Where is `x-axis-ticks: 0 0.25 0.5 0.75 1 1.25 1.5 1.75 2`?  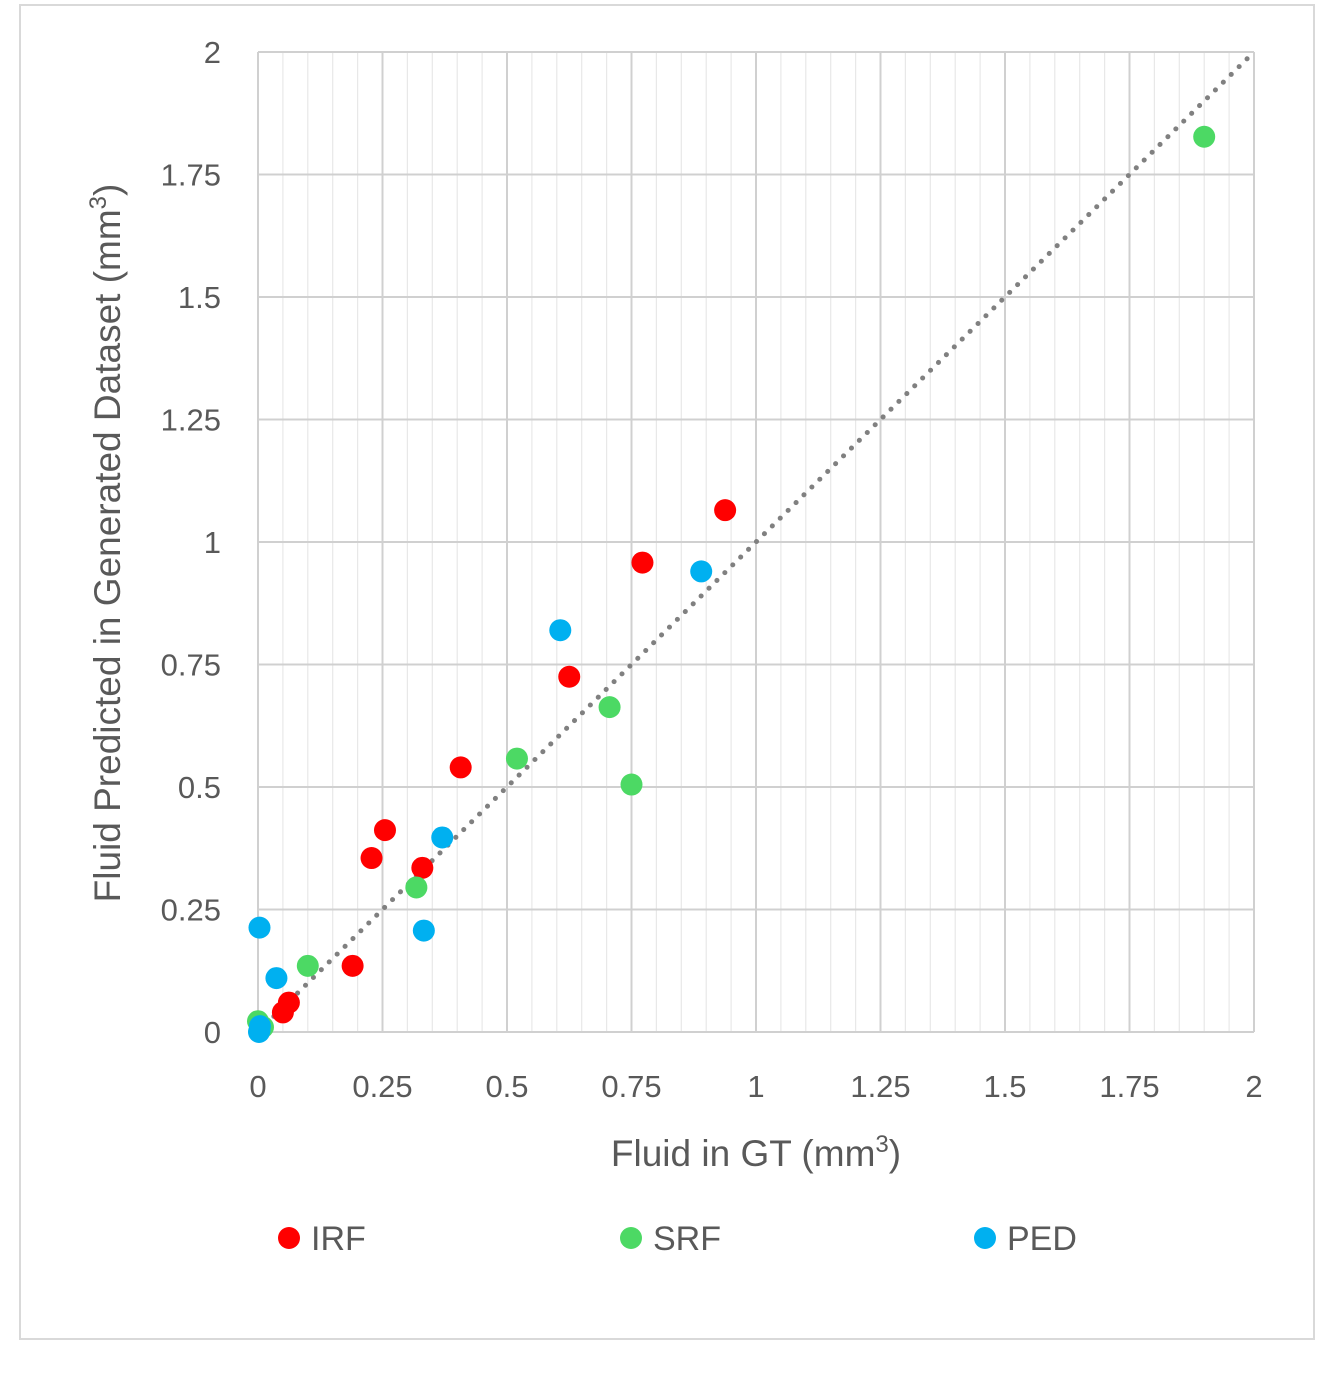 x-axis-ticks: 0 0.25 0.5 0.75 1 1.25 1.5 1.75 2 is located at coordinates (755, 1086).